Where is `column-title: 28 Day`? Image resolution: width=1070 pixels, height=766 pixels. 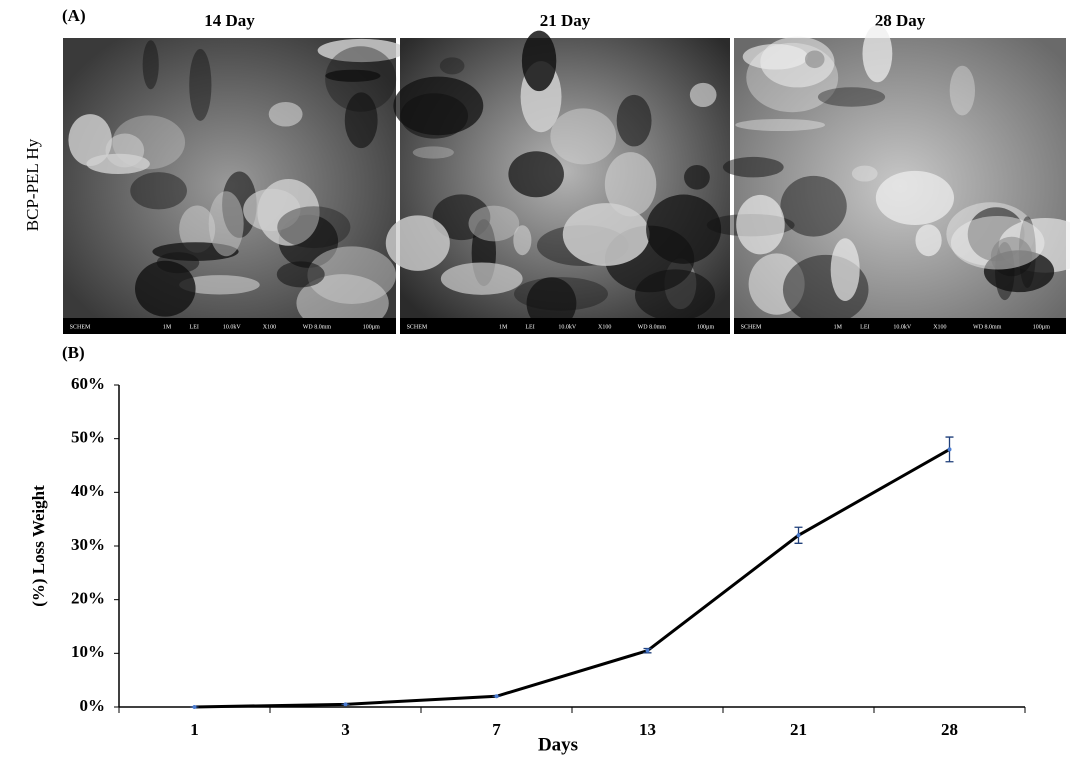
column-title: 28 Day is located at coordinates (900, 20).